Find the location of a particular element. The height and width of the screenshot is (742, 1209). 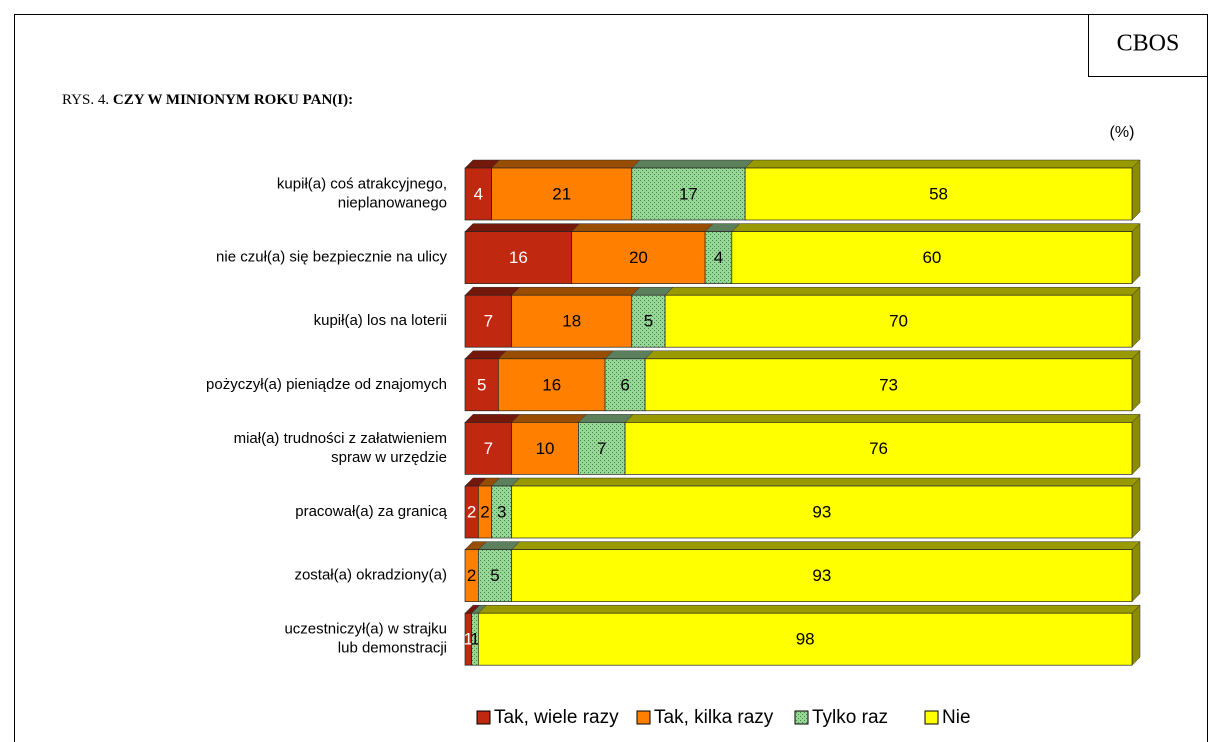

category-label: spraw w urzędzie is located at coordinates (389, 457).